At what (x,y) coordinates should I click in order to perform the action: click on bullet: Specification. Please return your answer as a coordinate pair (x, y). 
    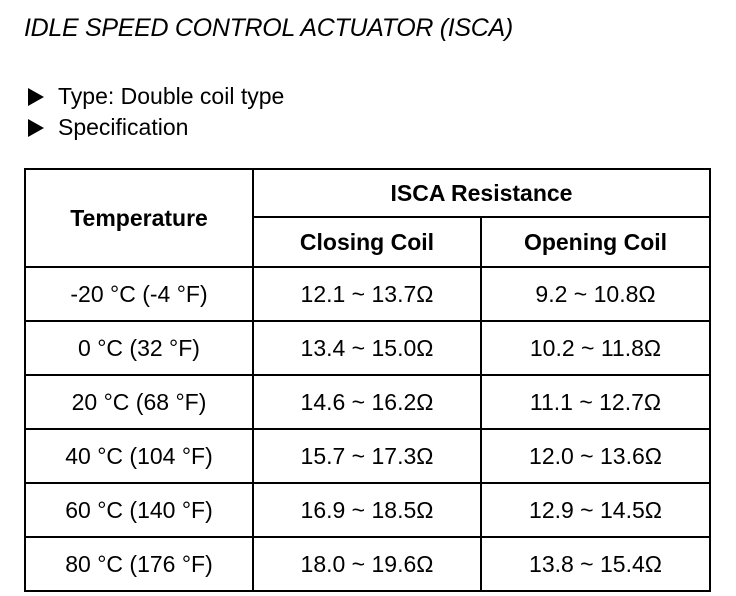
    Looking at the image, I should click on (108, 127).